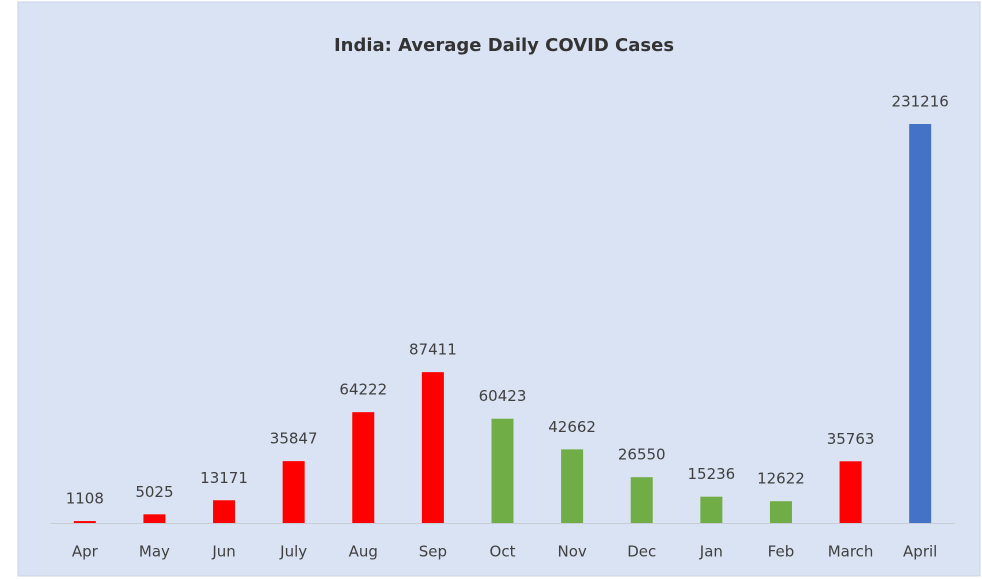 This screenshot has width=982, height=579. Describe the element at coordinates (851, 439) in the screenshot. I see `data-label: 35763` at that location.